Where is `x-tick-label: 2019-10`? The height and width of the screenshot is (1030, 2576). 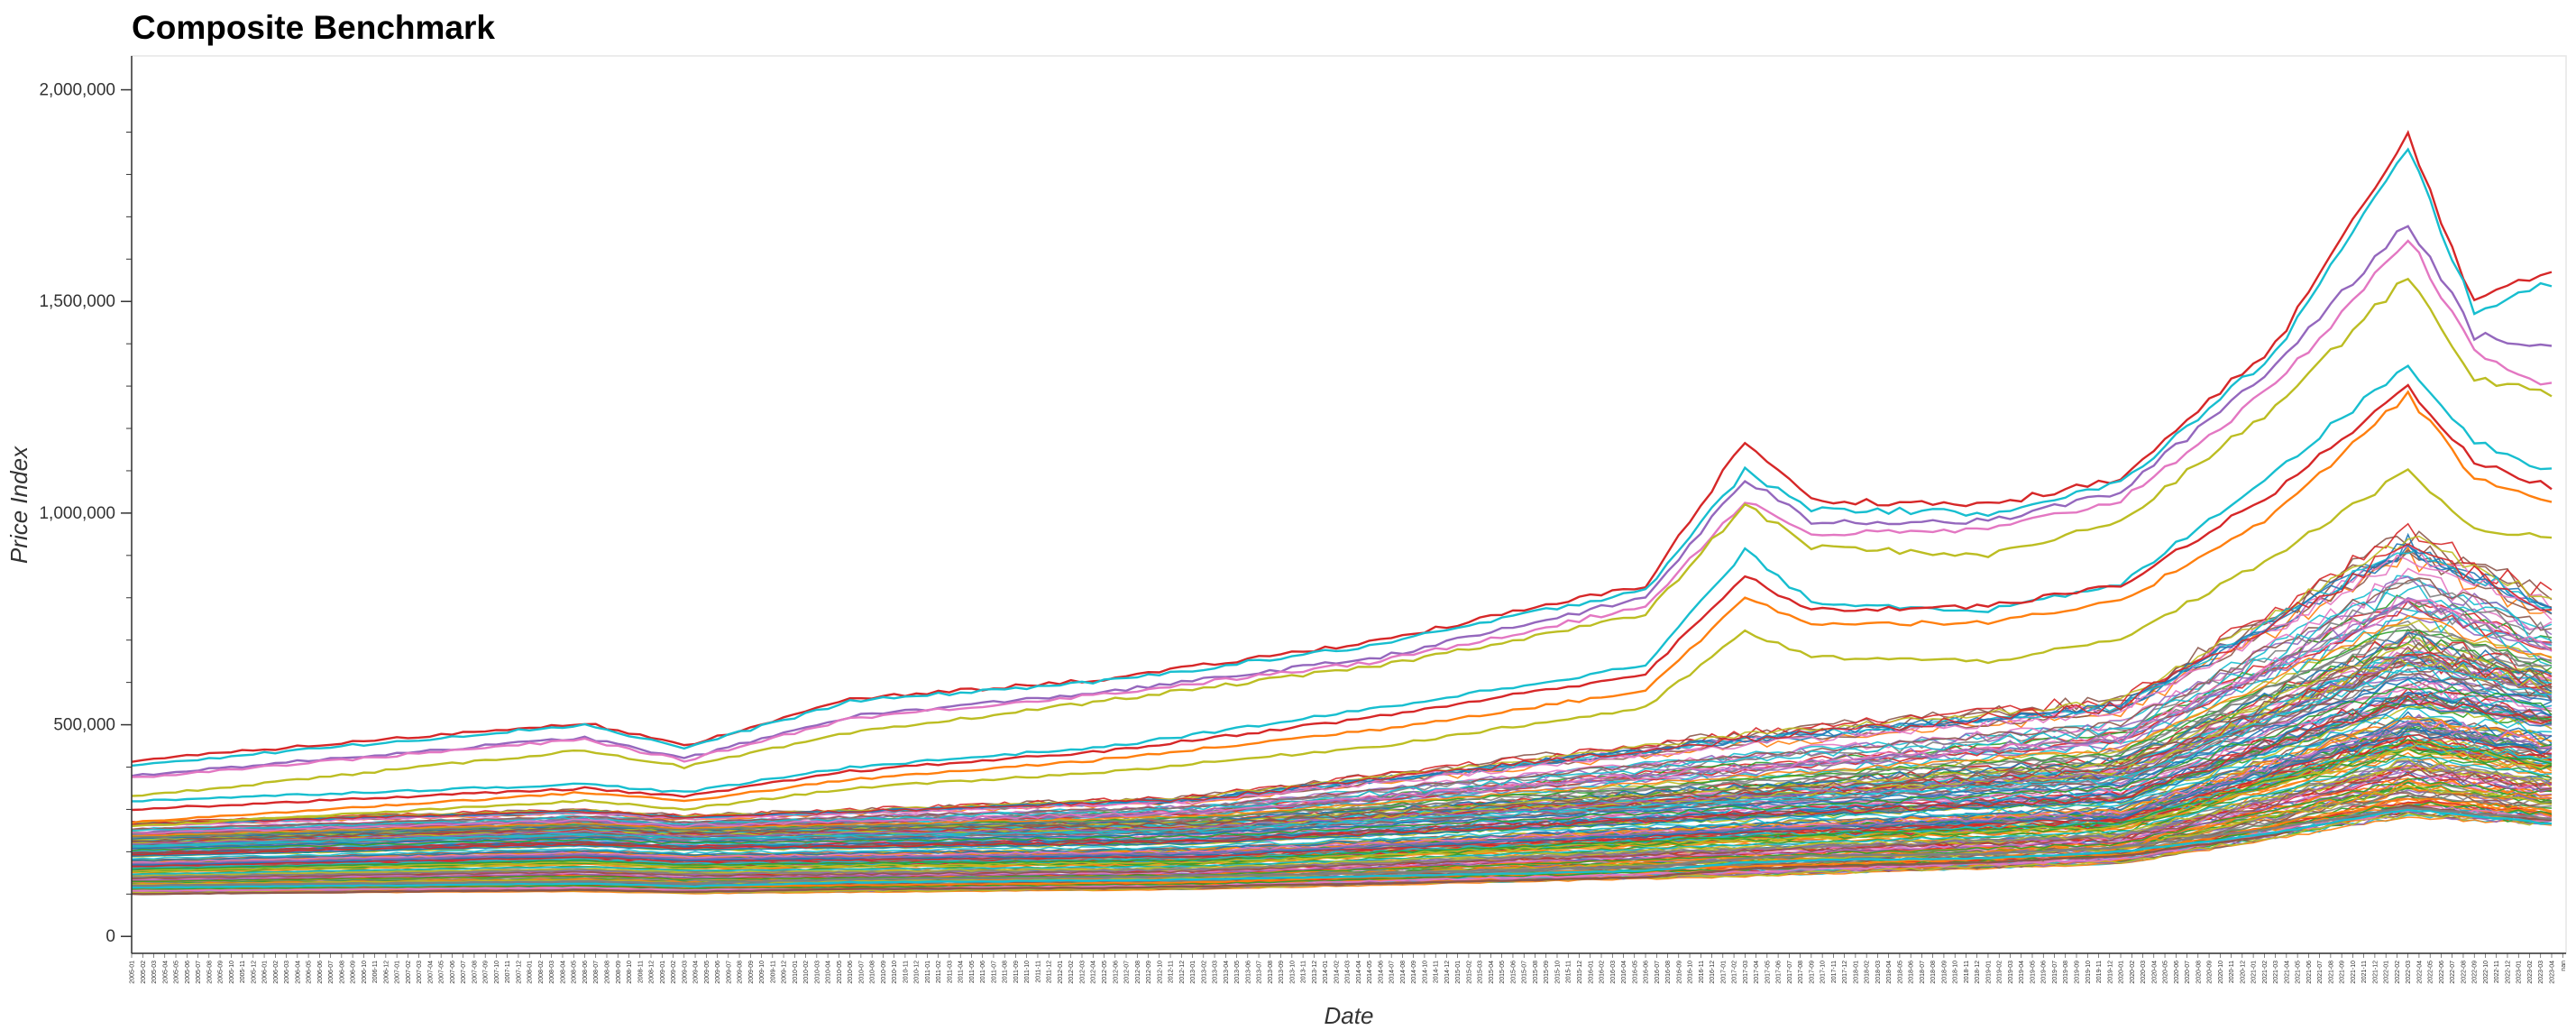
x-tick-label: 2019-10 is located at coordinates (2089, 973).